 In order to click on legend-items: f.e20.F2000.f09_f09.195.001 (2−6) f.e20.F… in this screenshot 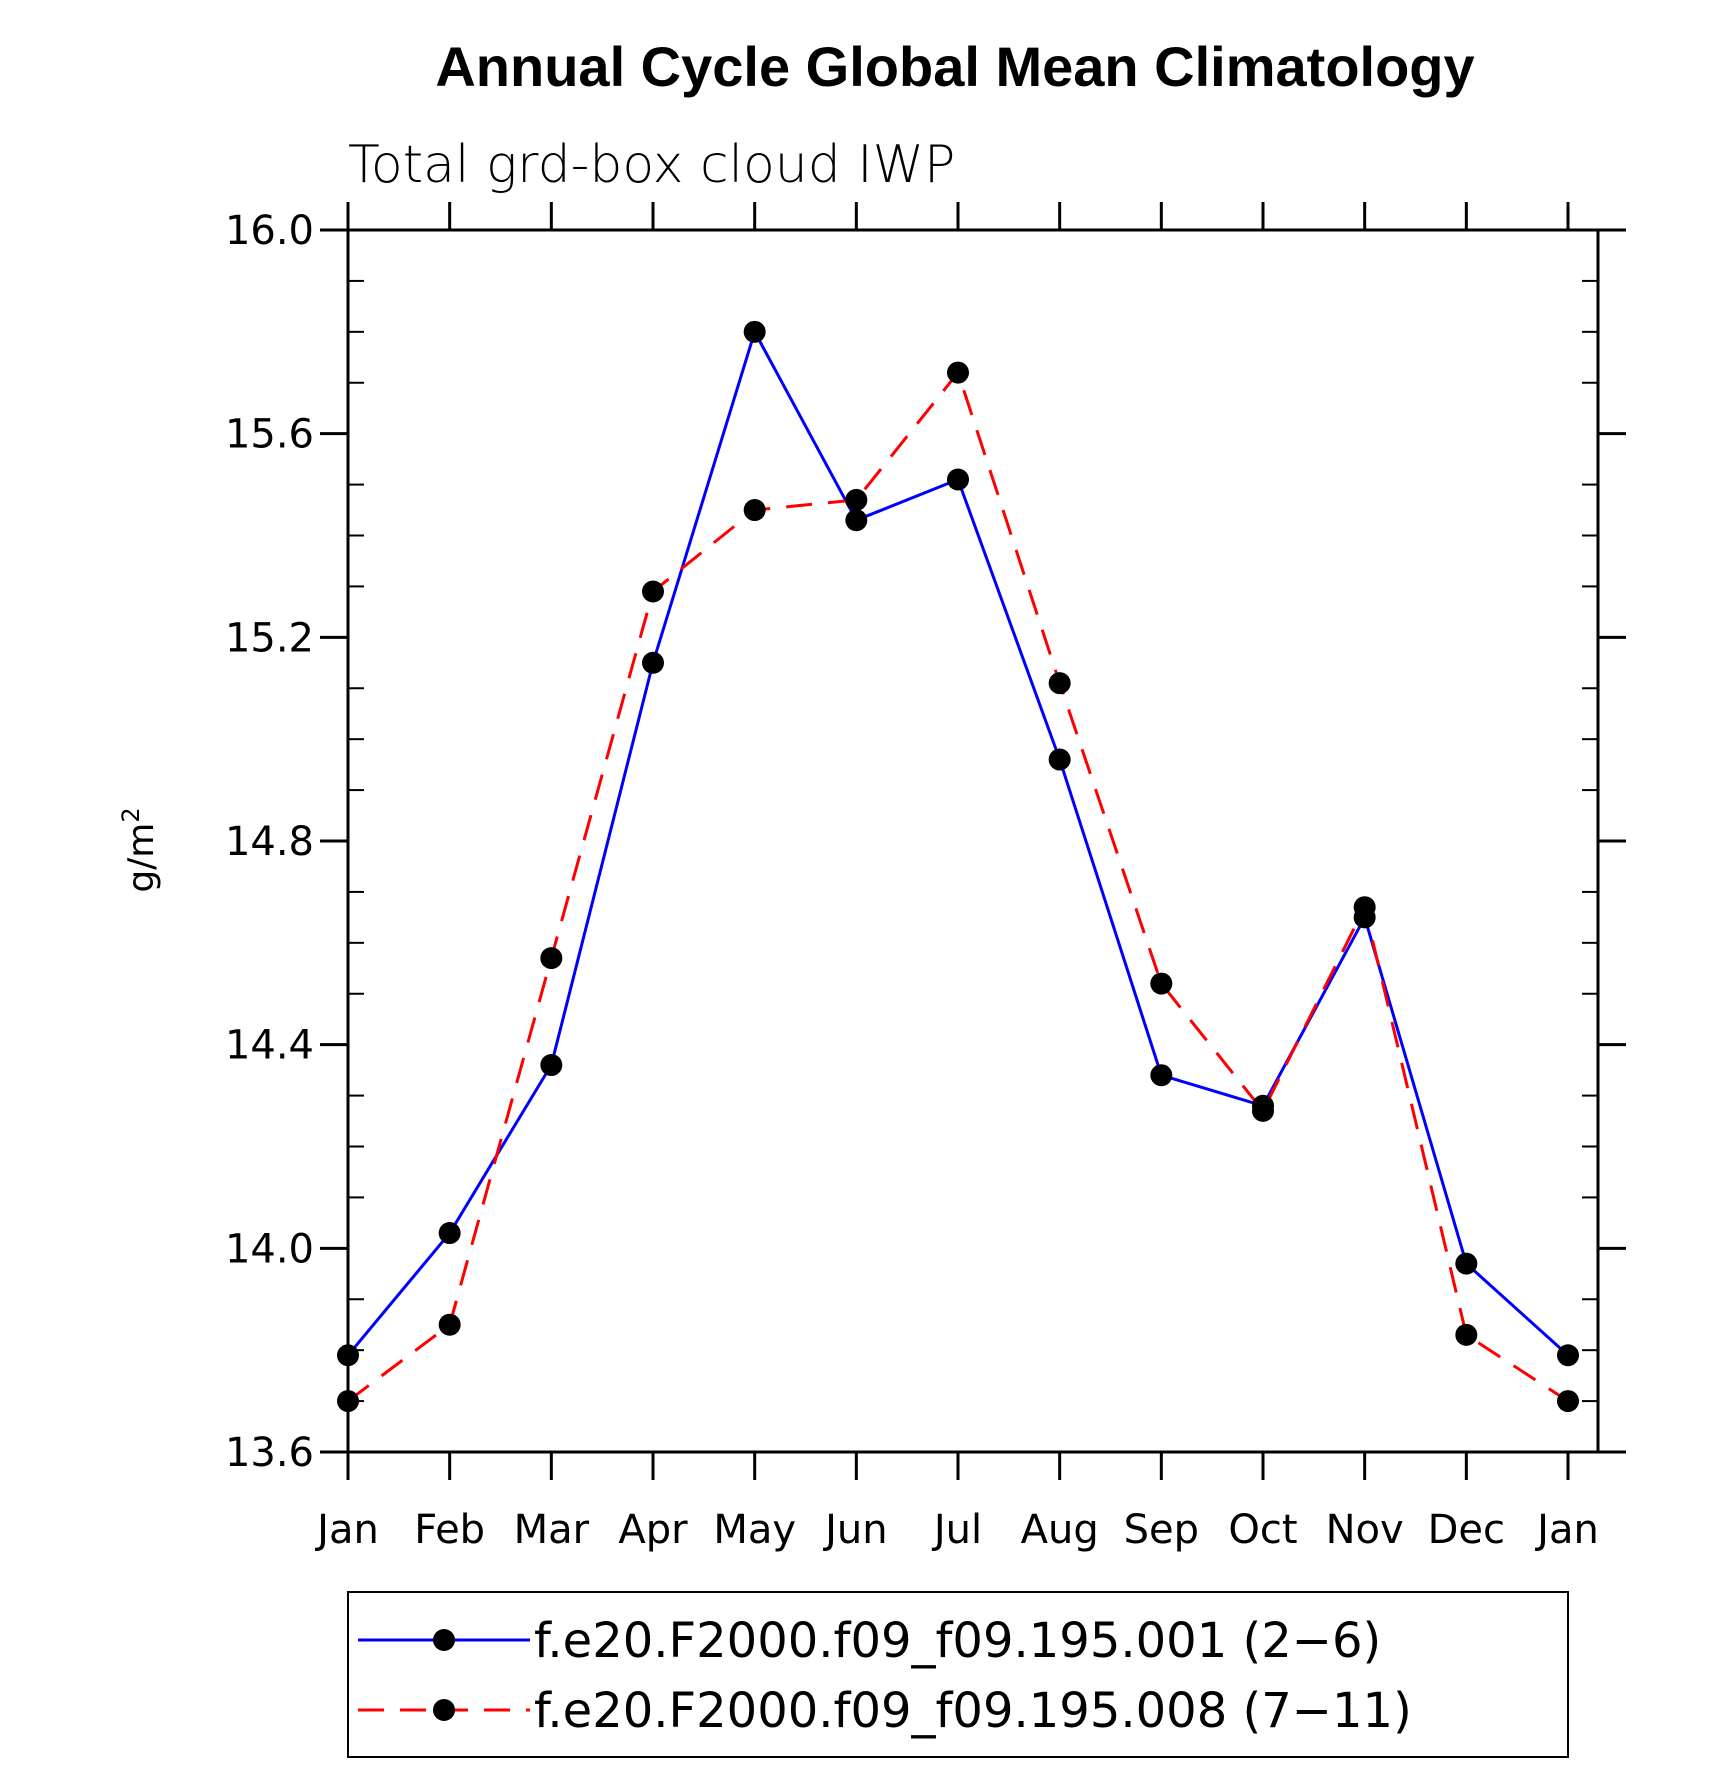, I will do `click(885, 1676)`.